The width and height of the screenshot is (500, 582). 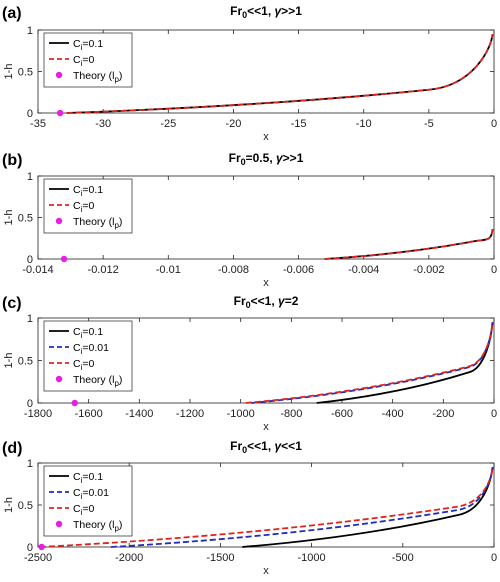 I want to click on x-tick-label: -20, so click(x=233, y=124).